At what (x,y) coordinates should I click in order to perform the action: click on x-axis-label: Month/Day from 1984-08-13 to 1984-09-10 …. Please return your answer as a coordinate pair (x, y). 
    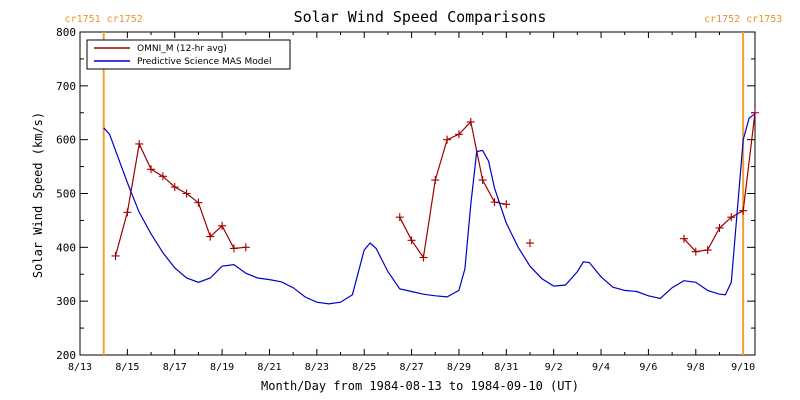
    Looking at the image, I should click on (420, 386).